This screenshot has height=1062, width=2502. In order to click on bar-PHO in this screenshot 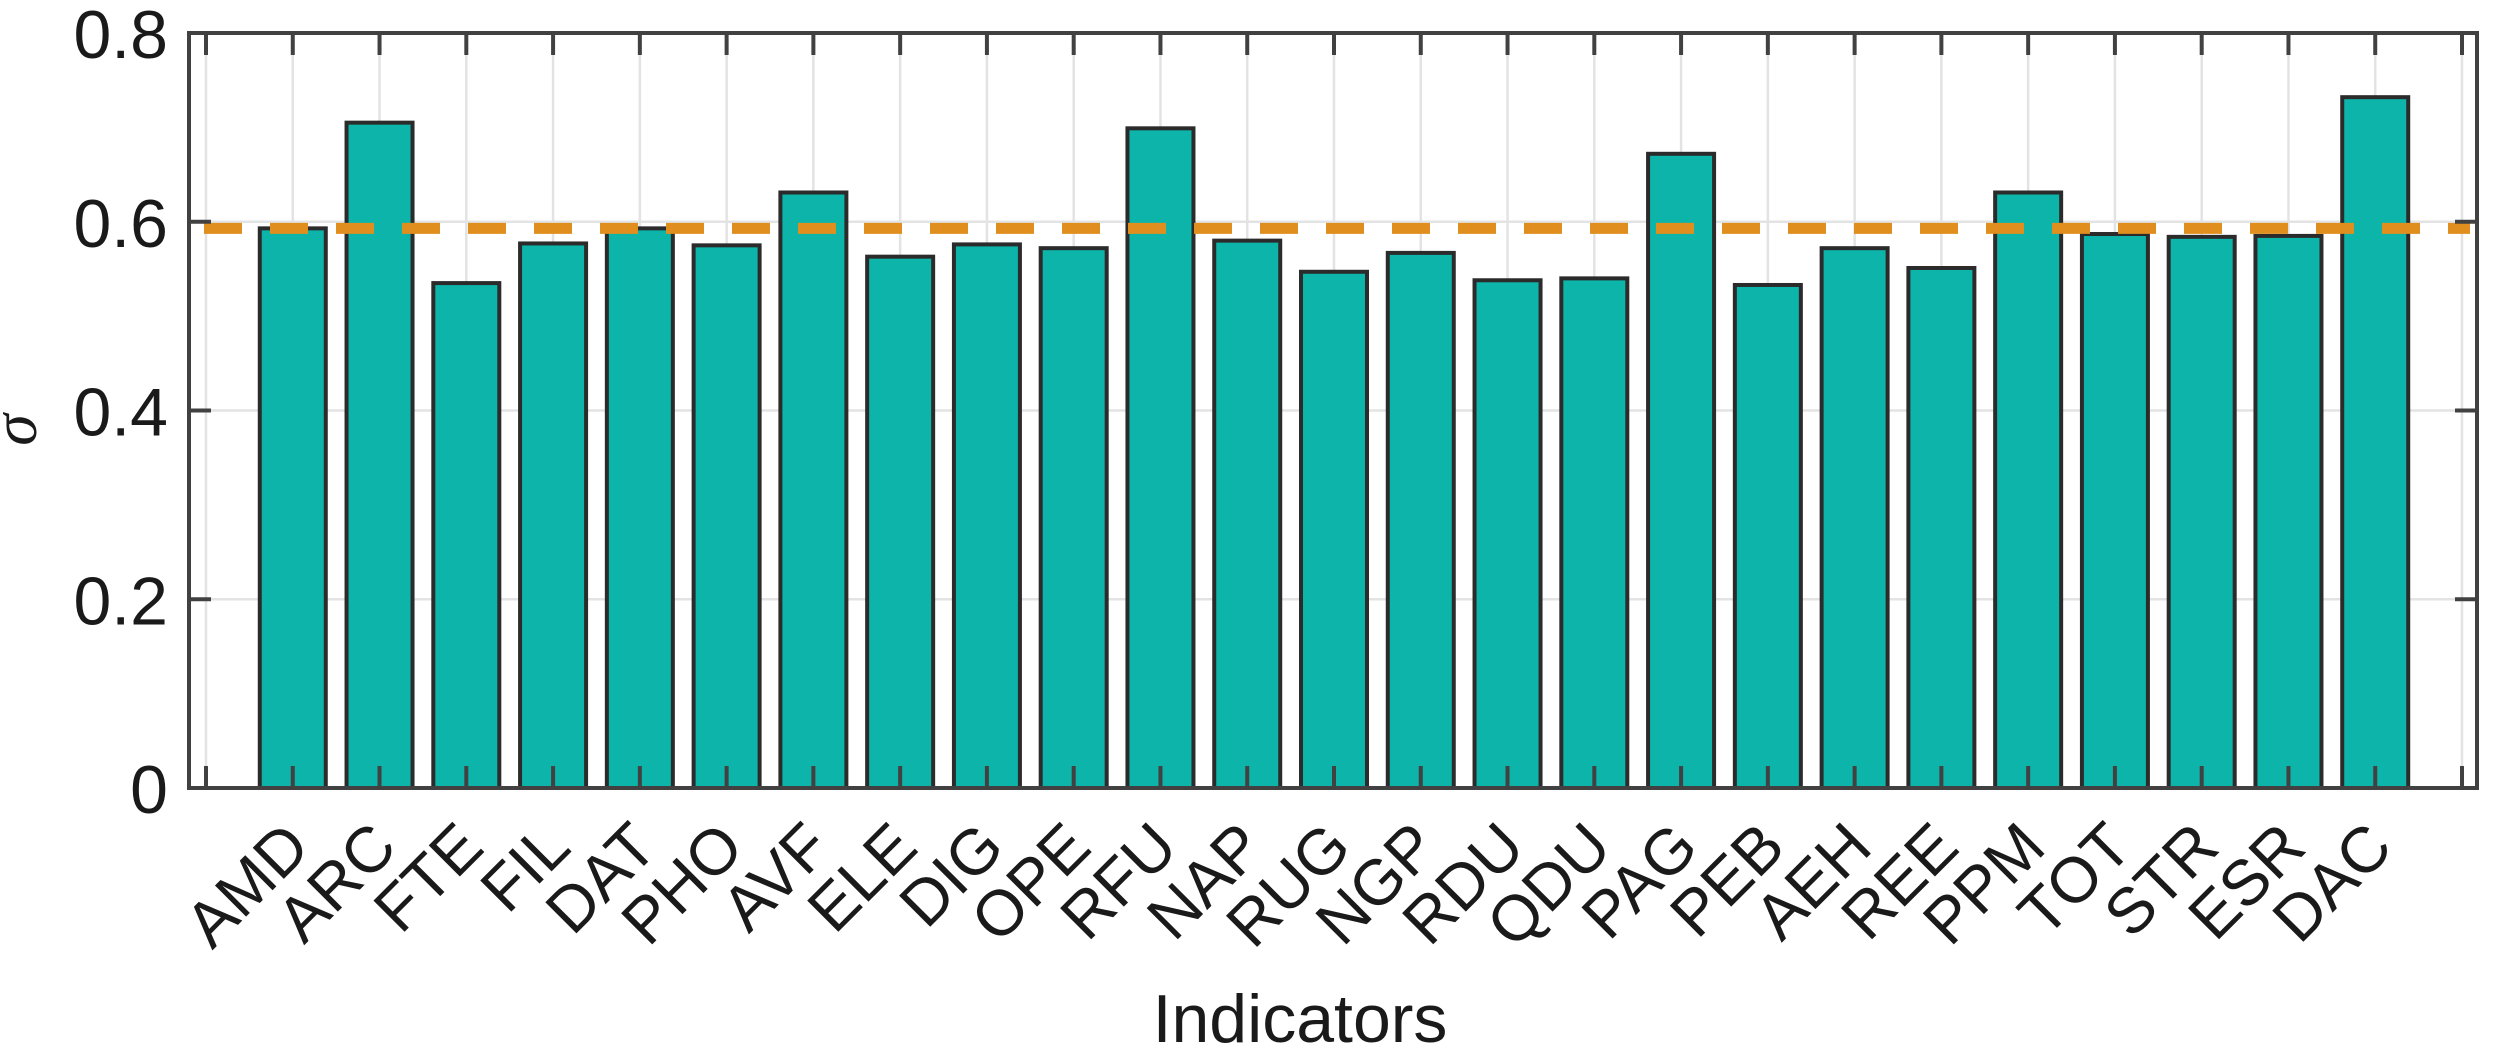, I will do `click(726, 516)`.